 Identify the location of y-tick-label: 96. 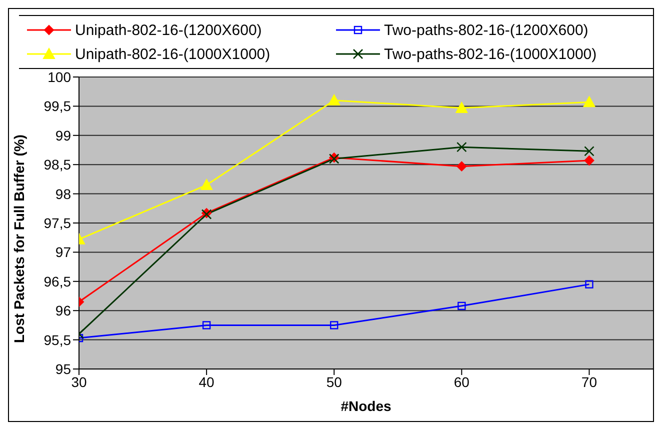
(63, 310).